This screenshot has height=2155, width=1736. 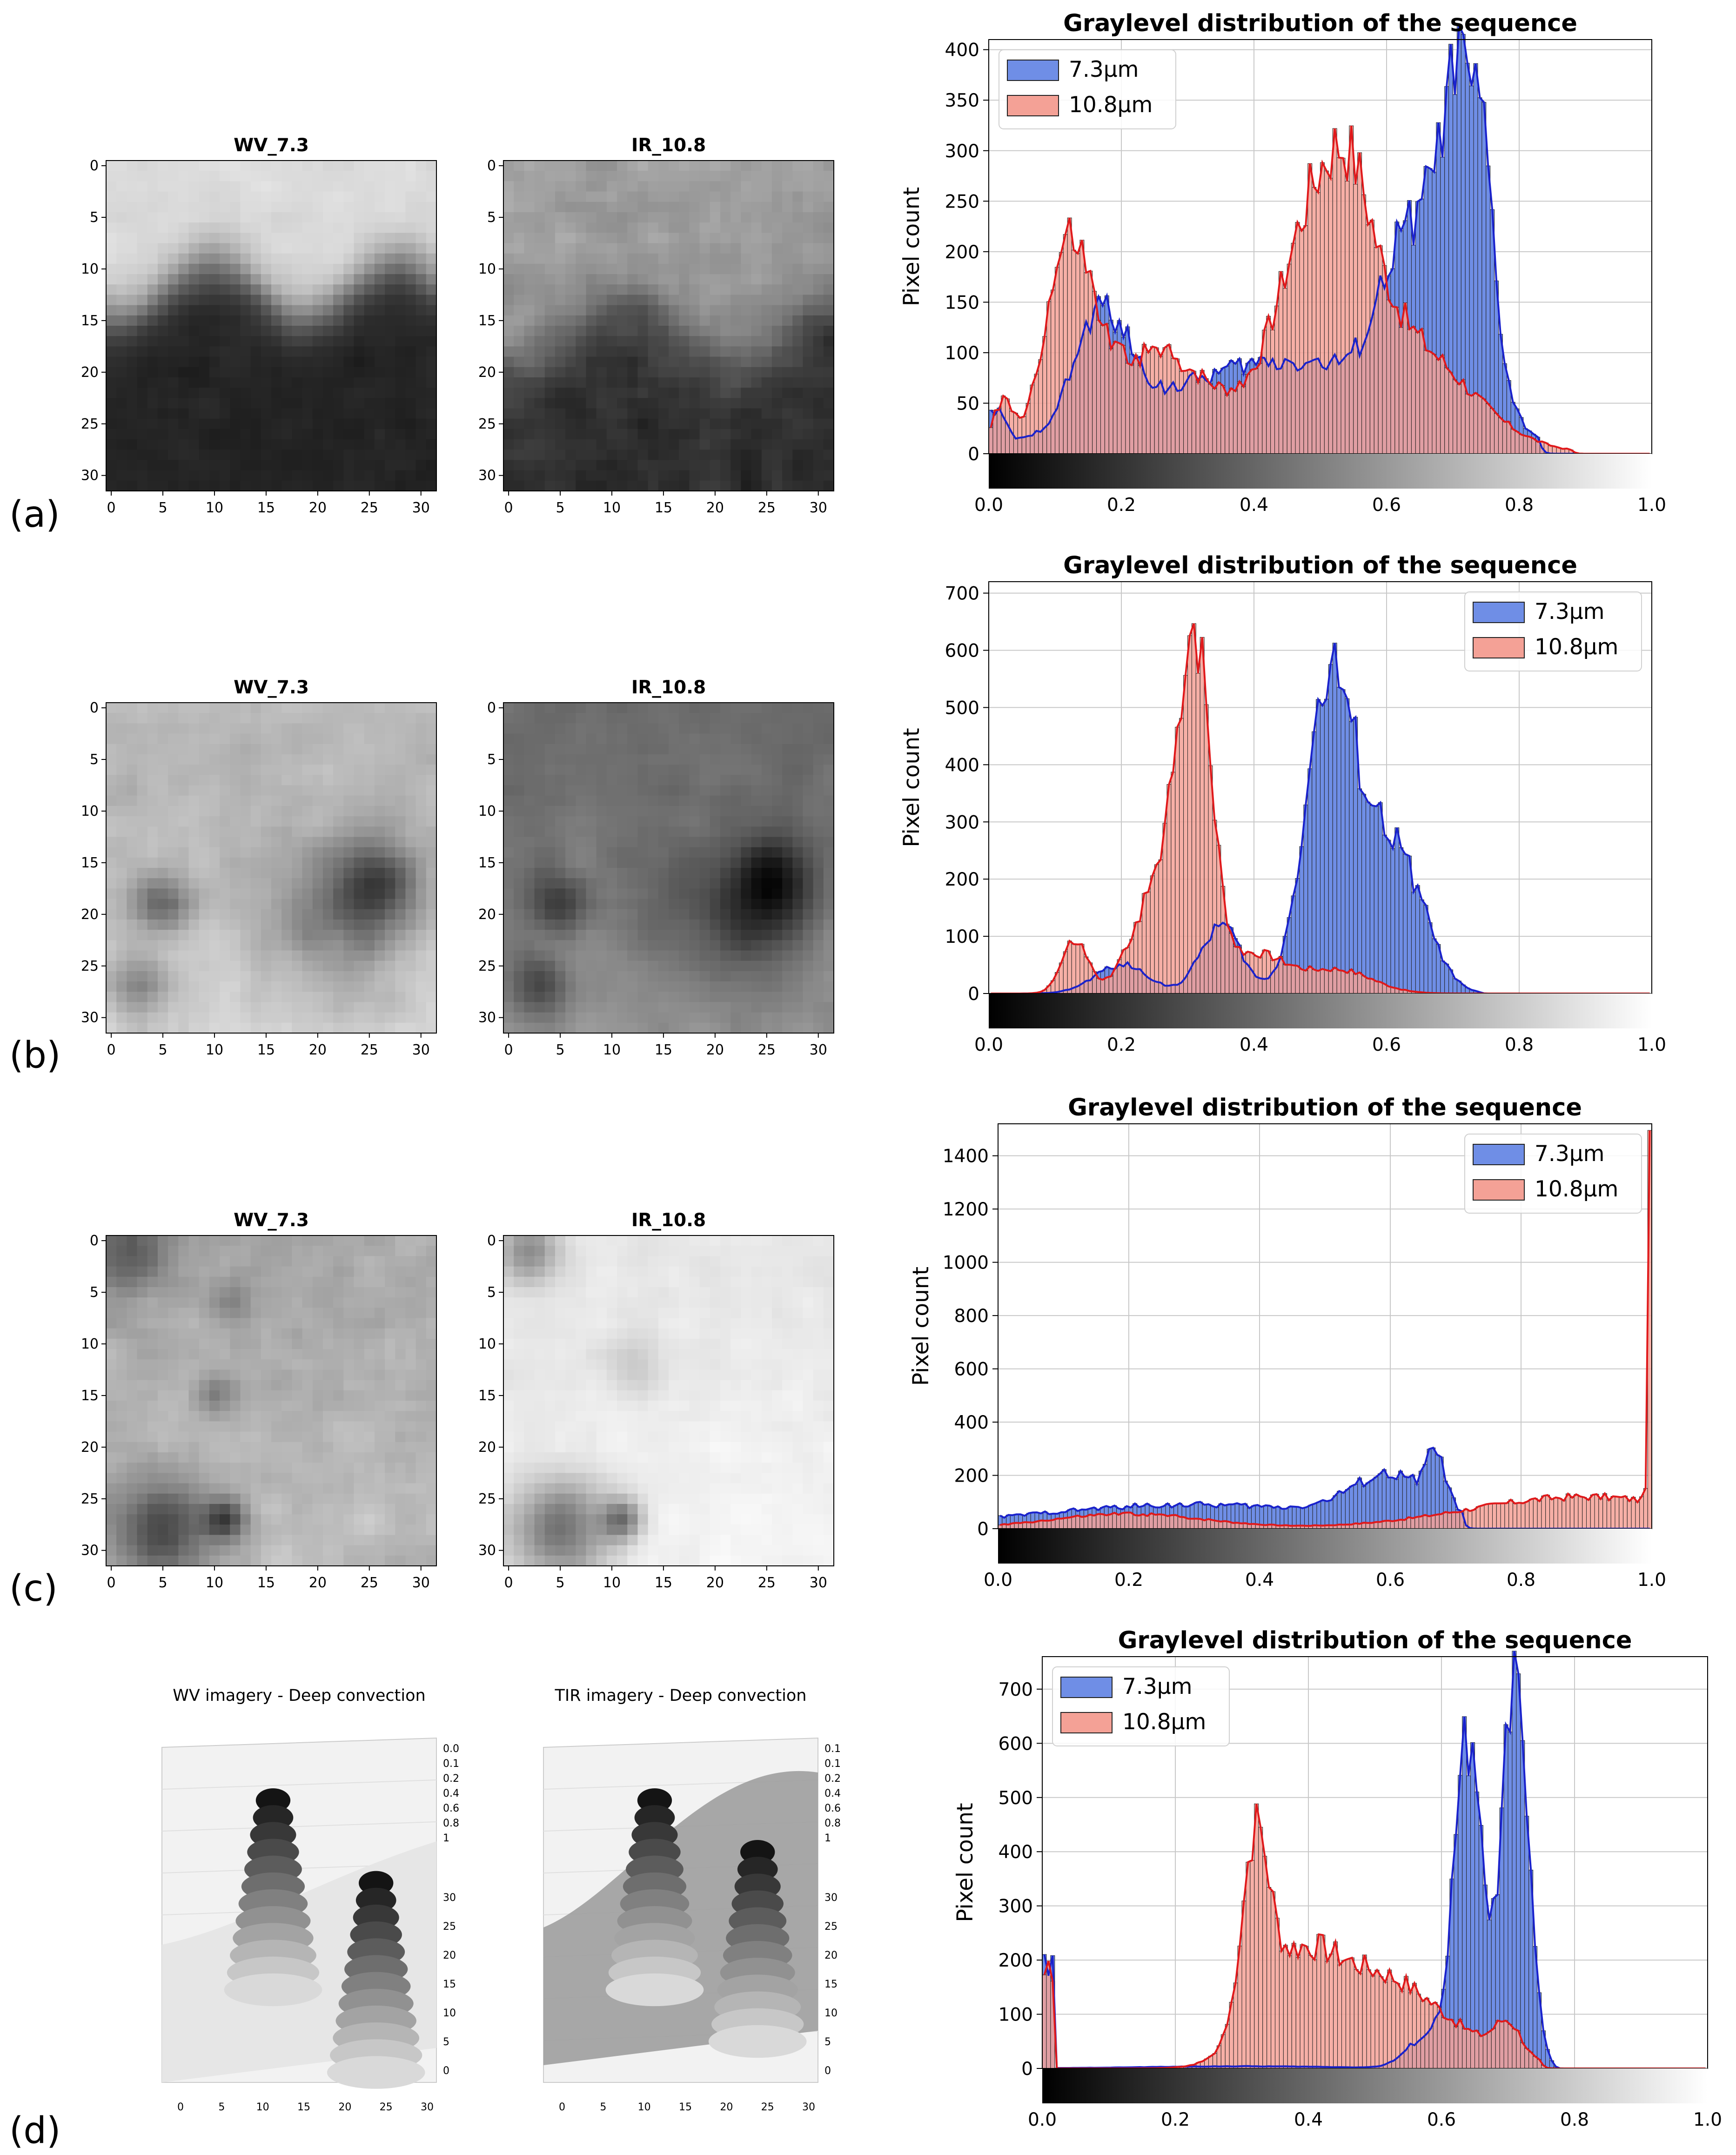 What do you see at coordinates (1385, 360) in the screenshot?
I see `histogram-bar` at bounding box center [1385, 360].